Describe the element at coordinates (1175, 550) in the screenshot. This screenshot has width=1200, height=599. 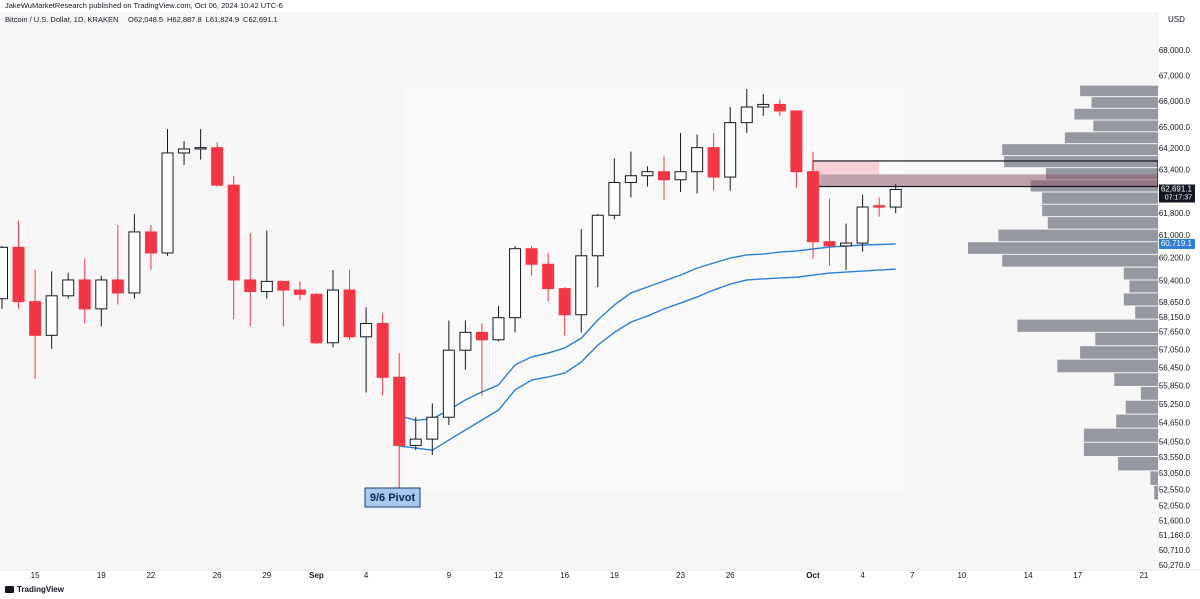
I see `y-tick-label: 50,710.0` at that location.